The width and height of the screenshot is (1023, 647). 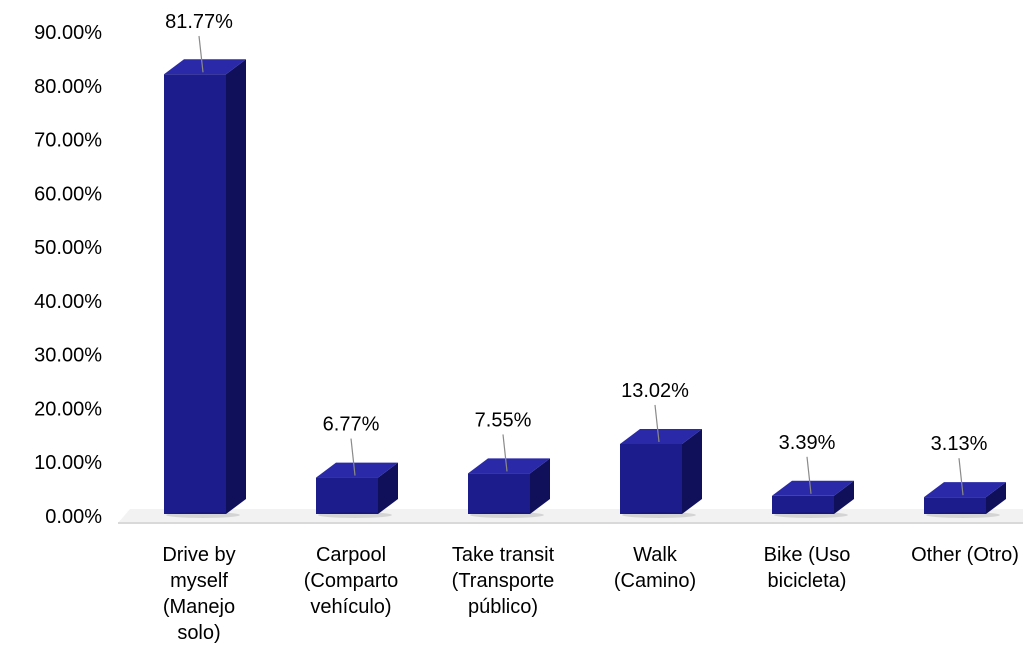 I want to click on y-tick-label: 20.00%, so click(x=68, y=409).